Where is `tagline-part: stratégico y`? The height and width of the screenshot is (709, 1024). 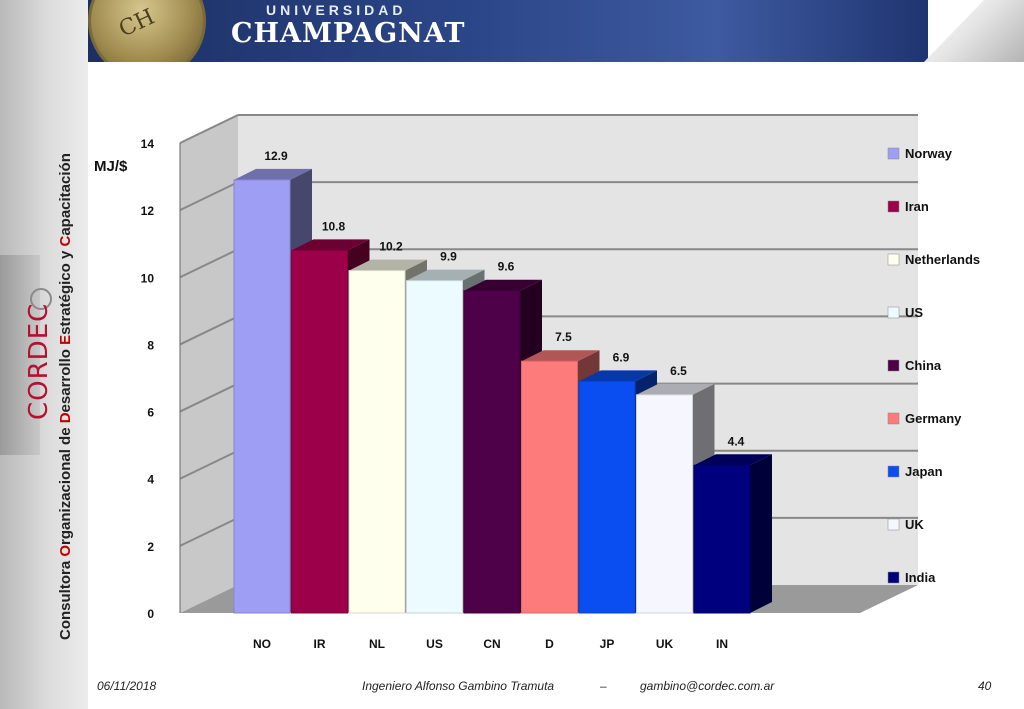
tagline-part: stratégico y is located at coordinates (65, 290).